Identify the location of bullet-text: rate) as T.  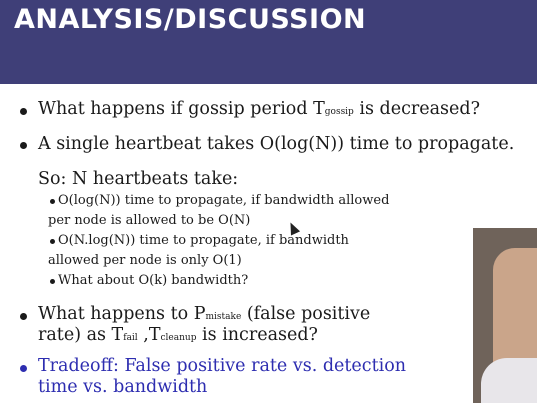
(81, 335).